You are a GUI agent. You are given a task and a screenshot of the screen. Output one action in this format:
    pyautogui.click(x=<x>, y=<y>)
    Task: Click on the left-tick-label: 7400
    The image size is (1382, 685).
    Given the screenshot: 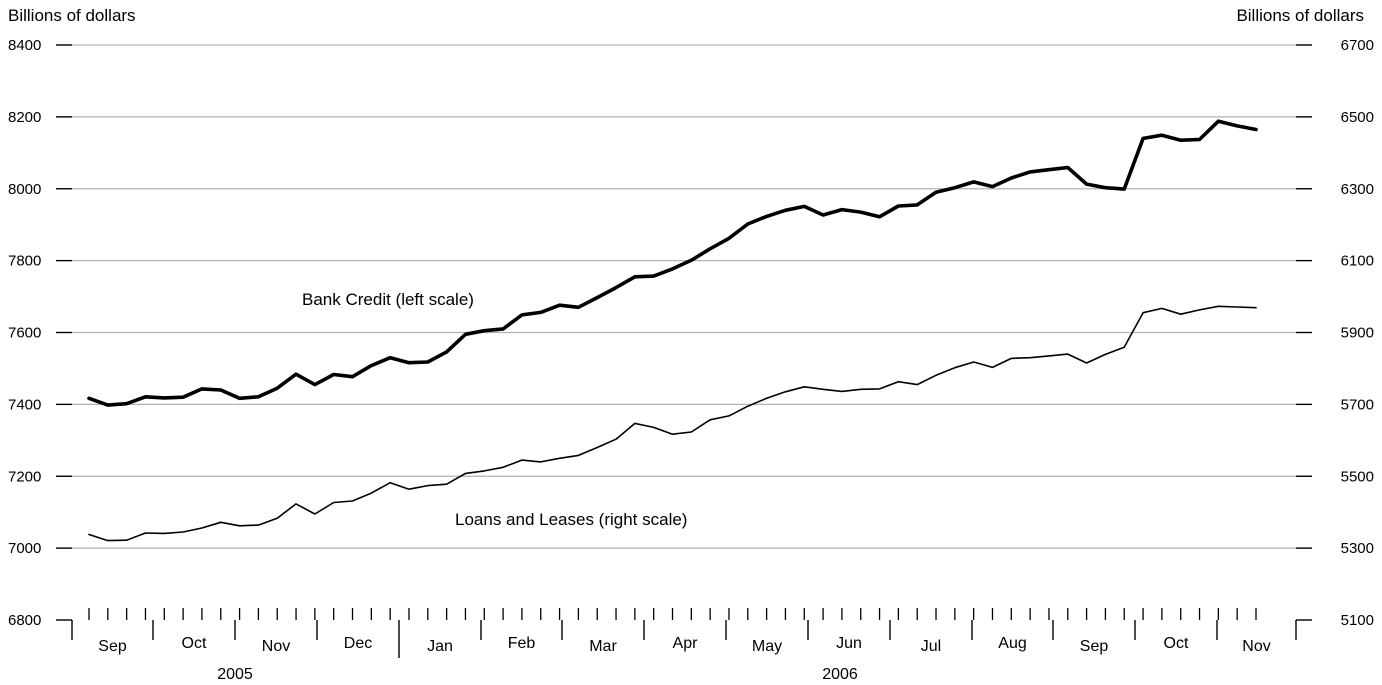 What is the action you would take?
    pyautogui.click(x=24, y=404)
    